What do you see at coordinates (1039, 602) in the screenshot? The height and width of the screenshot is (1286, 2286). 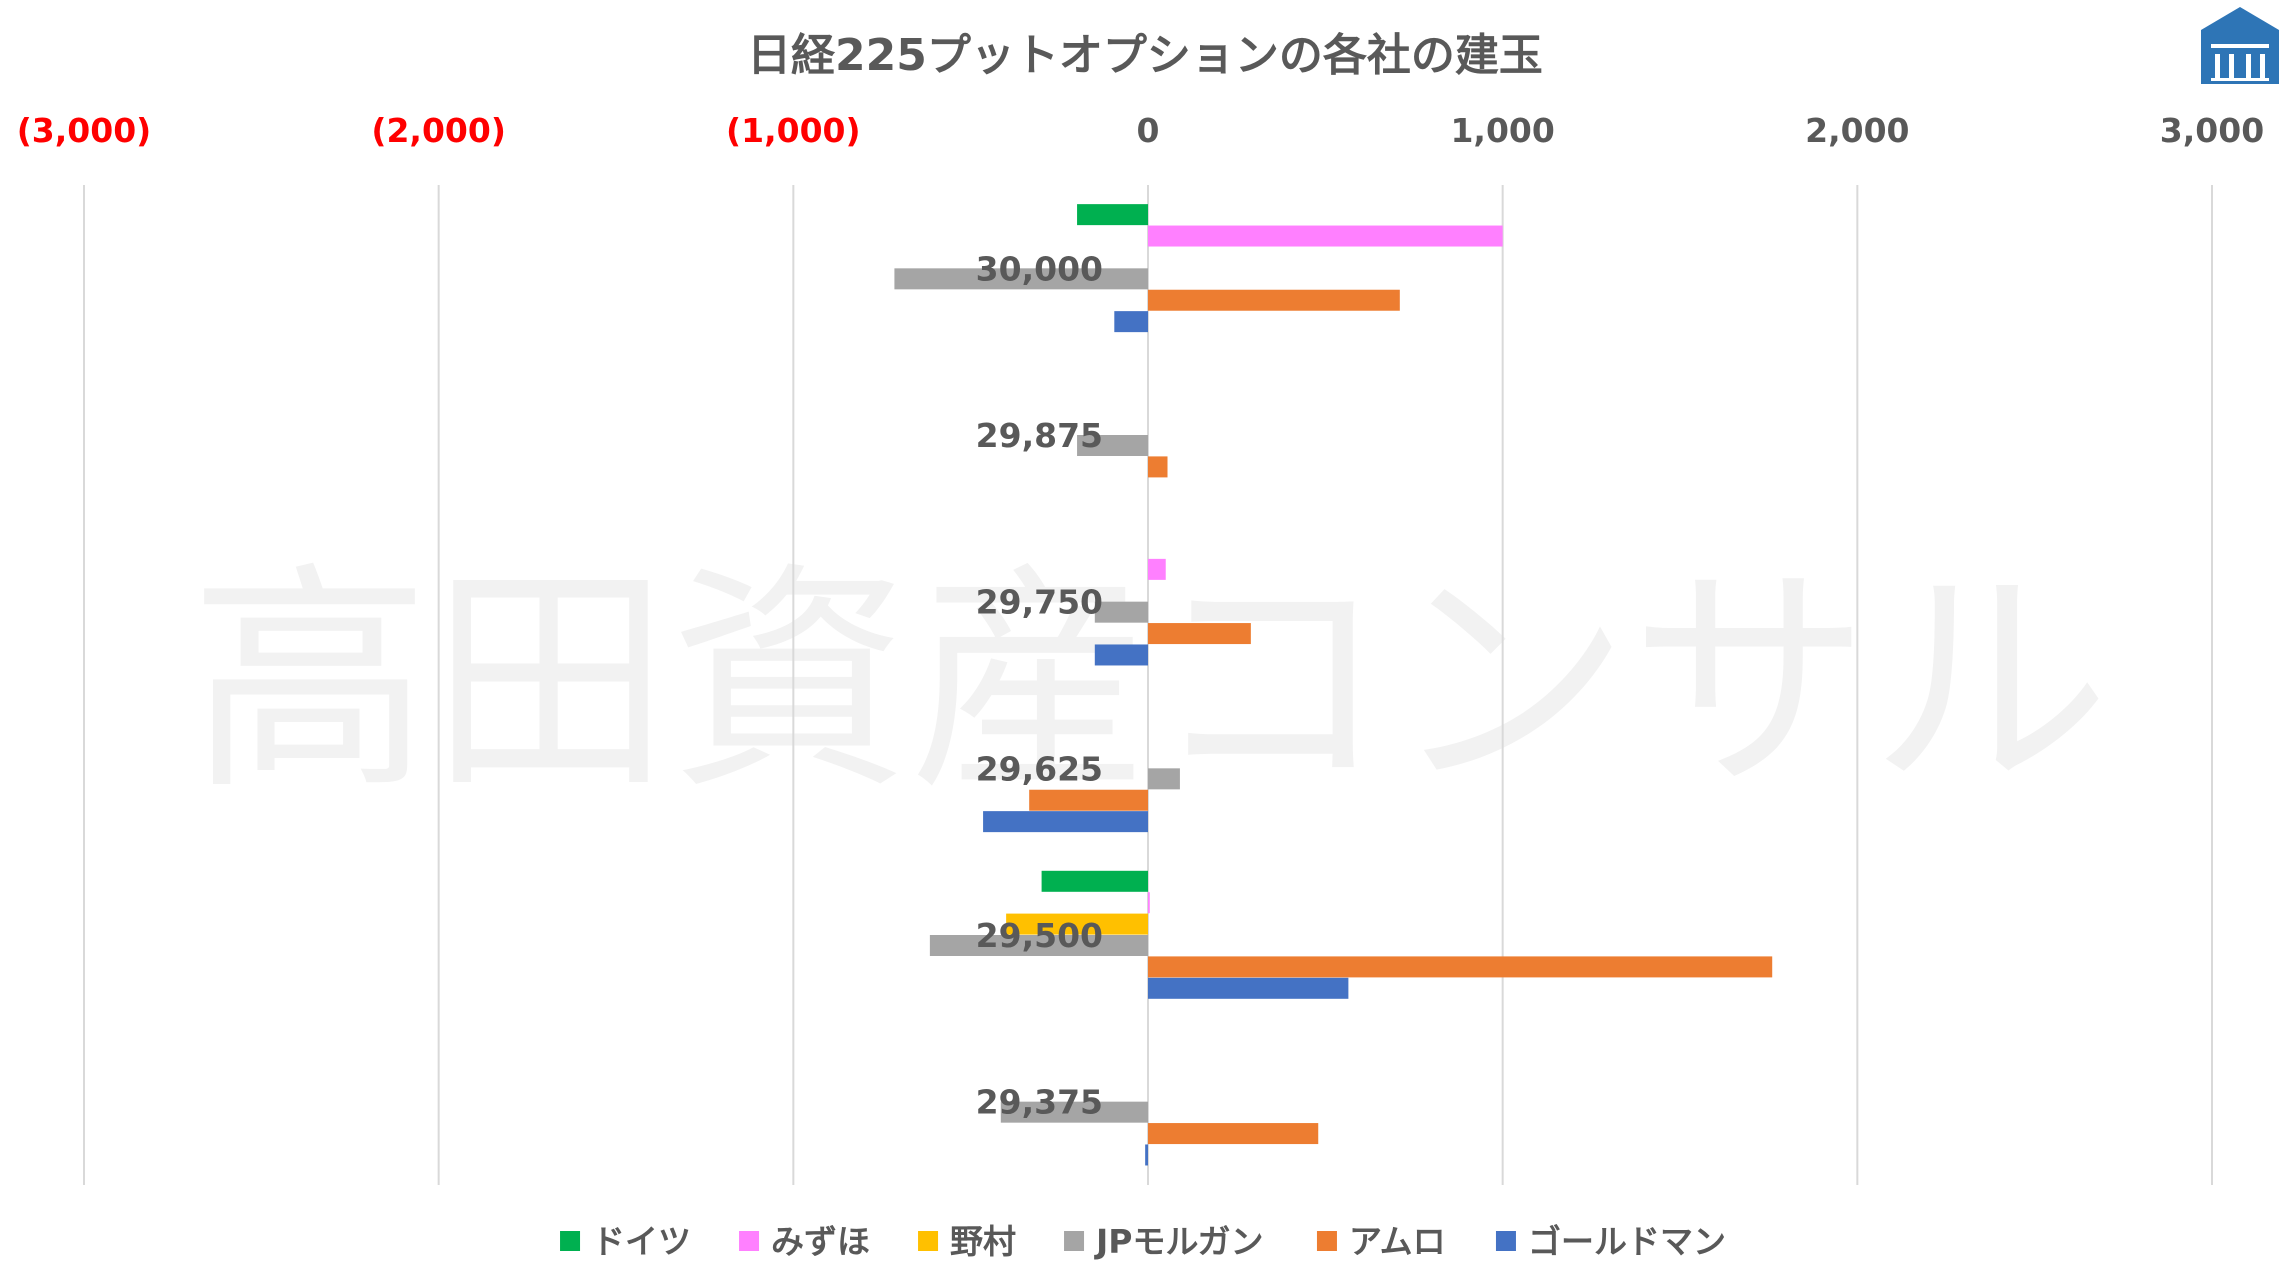 I see `category-label: 29,750` at bounding box center [1039, 602].